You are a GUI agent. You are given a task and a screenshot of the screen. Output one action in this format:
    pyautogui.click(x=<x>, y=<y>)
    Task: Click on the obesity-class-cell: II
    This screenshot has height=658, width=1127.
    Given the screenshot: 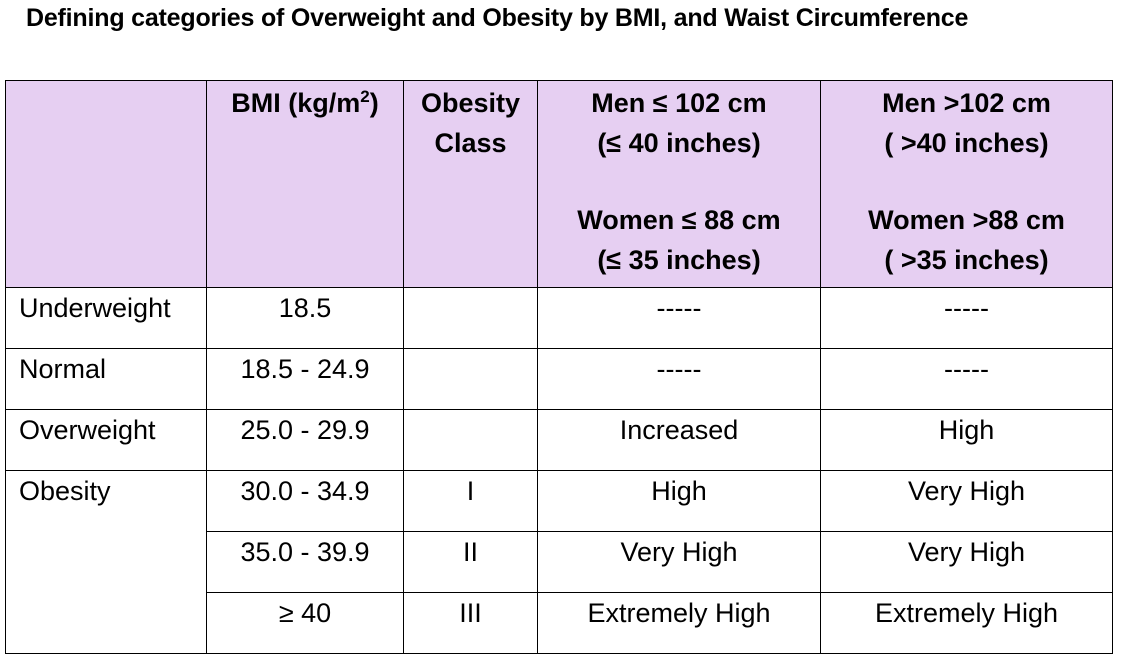 What is the action you would take?
    pyautogui.click(x=470, y=562)
    